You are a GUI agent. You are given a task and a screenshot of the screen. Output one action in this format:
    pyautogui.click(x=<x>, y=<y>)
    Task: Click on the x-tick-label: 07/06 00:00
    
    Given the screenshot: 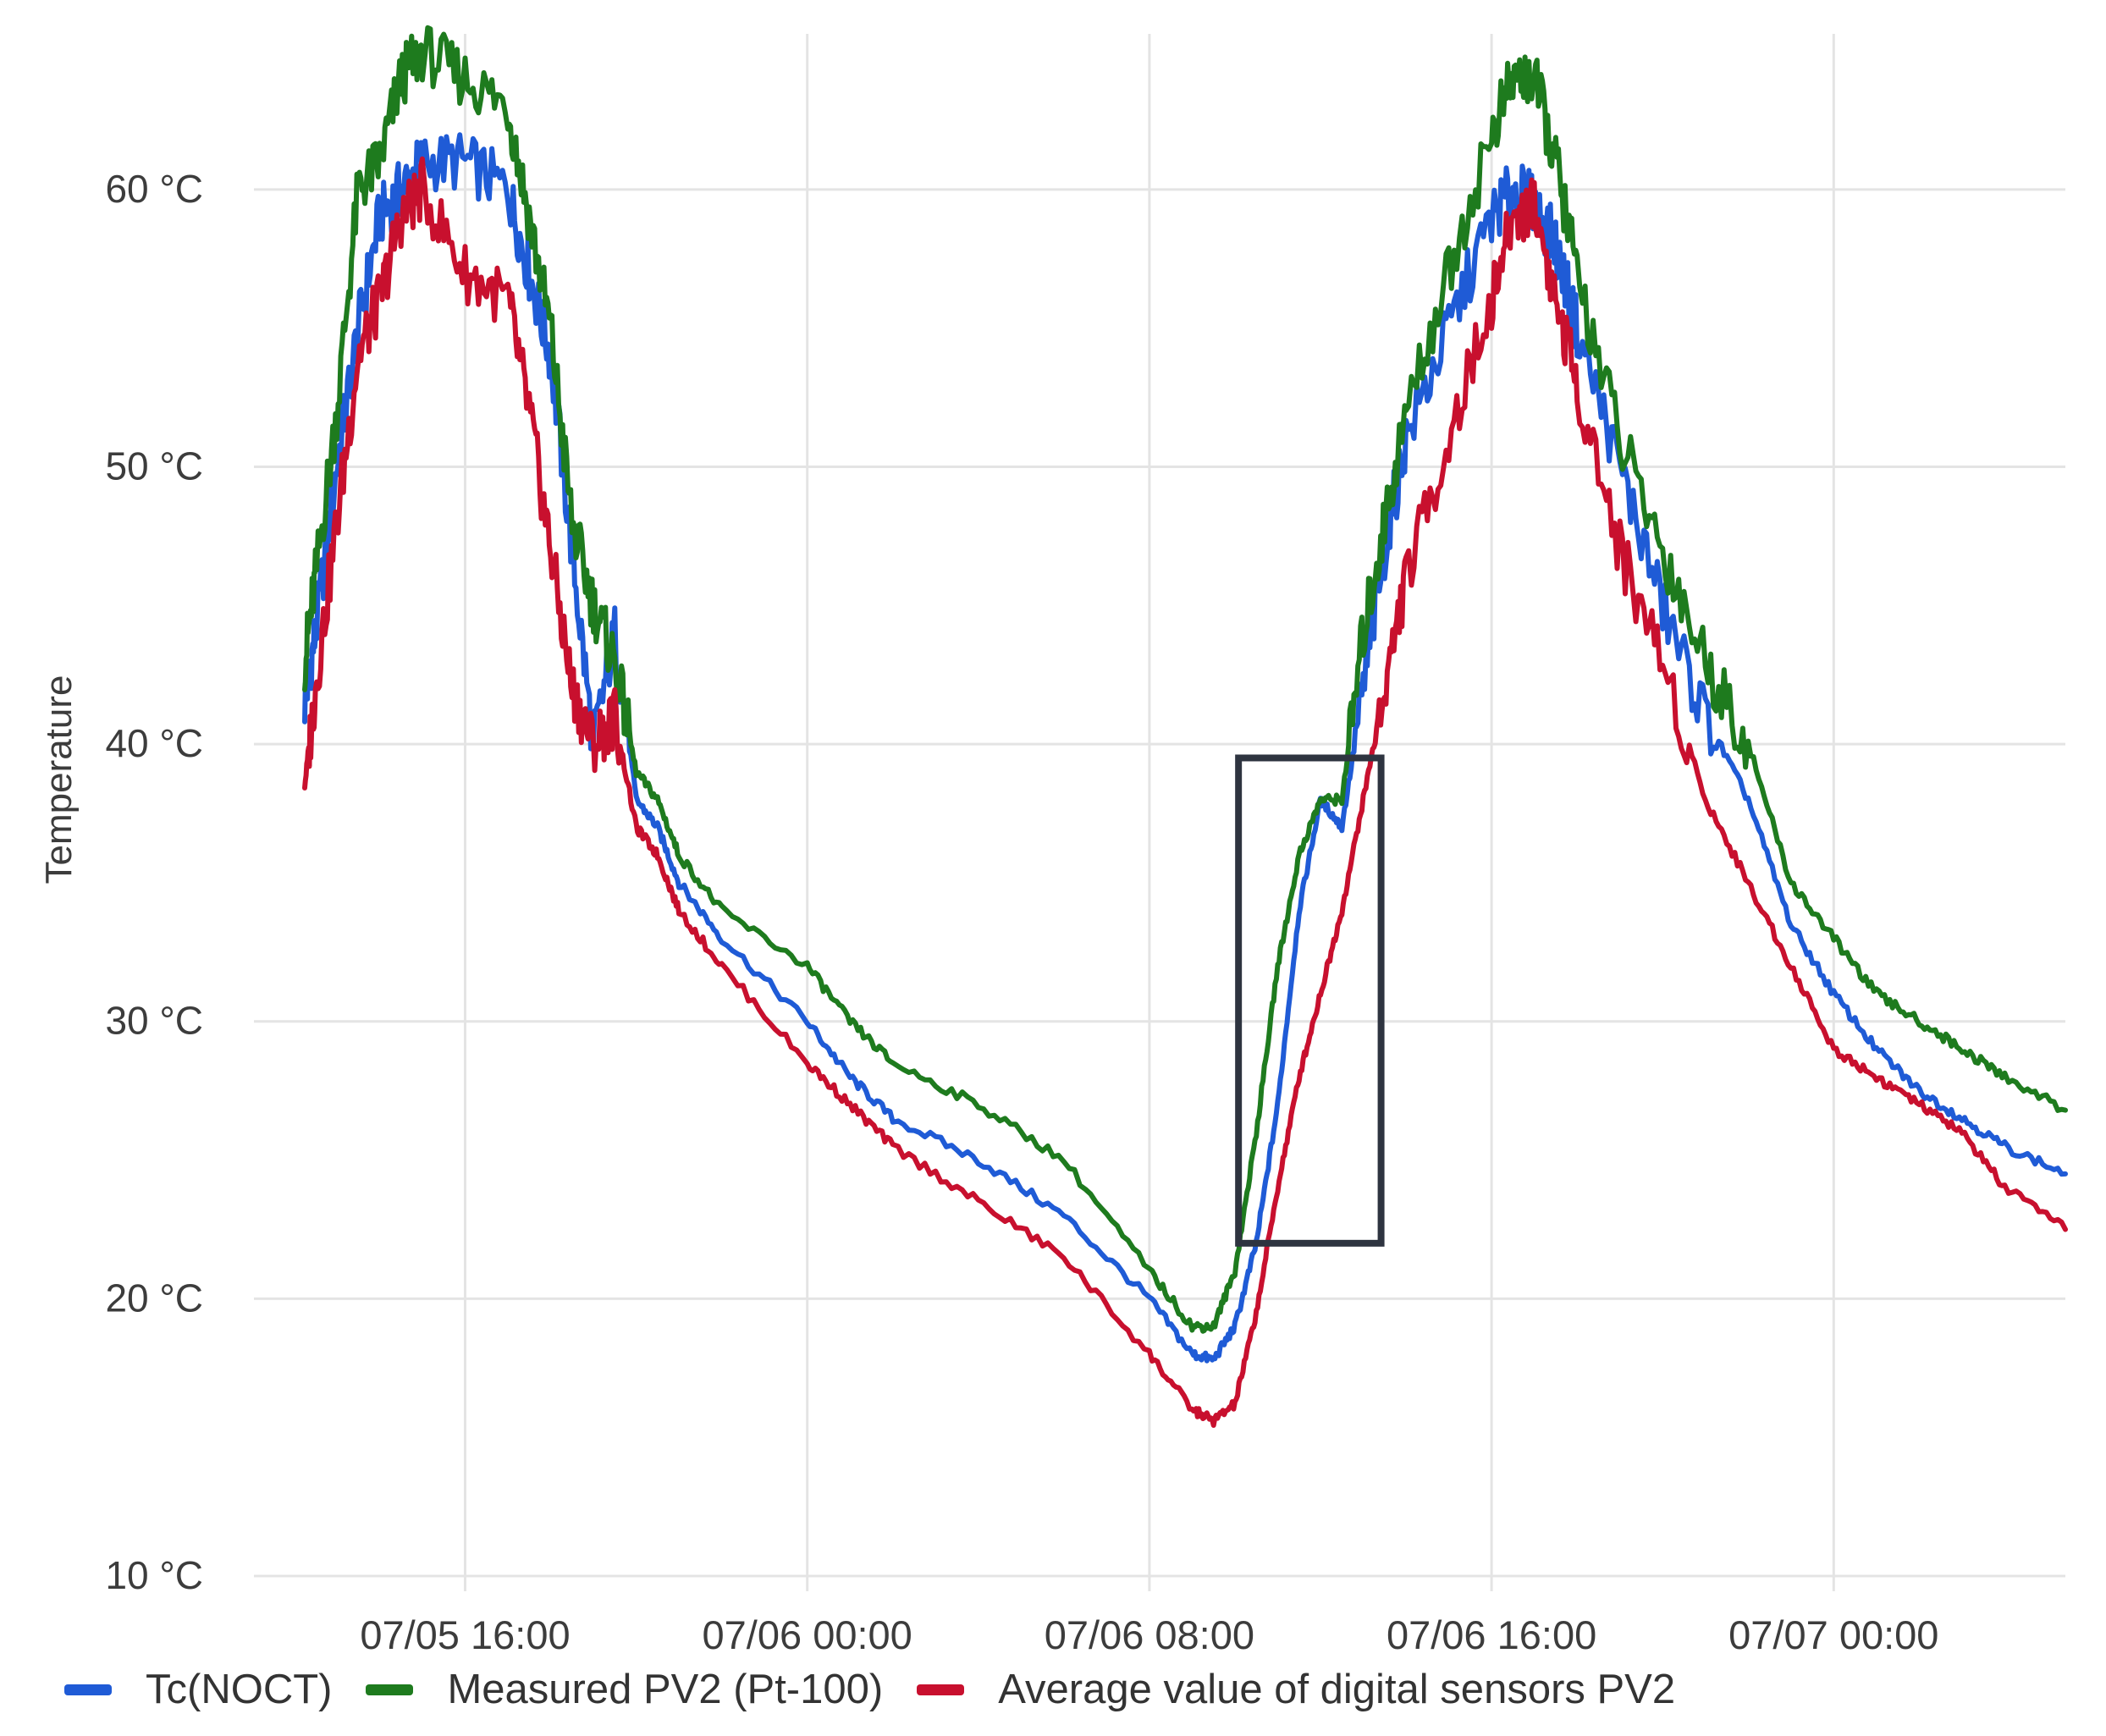 What is the action you would take?
    pyautogui.click(x=808, y=1634)
    